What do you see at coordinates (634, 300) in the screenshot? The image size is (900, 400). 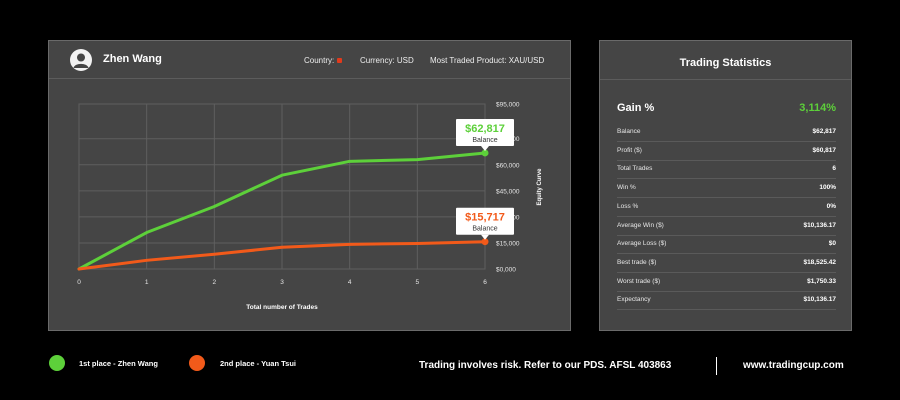 I see `stat-label: Expectancy` at bounding box center [634, 300].